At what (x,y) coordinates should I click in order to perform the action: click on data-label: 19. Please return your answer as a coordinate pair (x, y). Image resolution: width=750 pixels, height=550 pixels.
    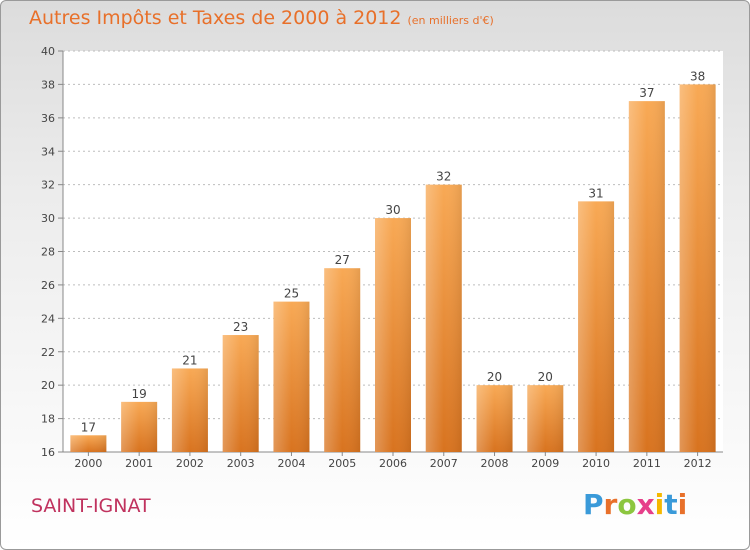
    Looking at the image, I should click on (139, 394).